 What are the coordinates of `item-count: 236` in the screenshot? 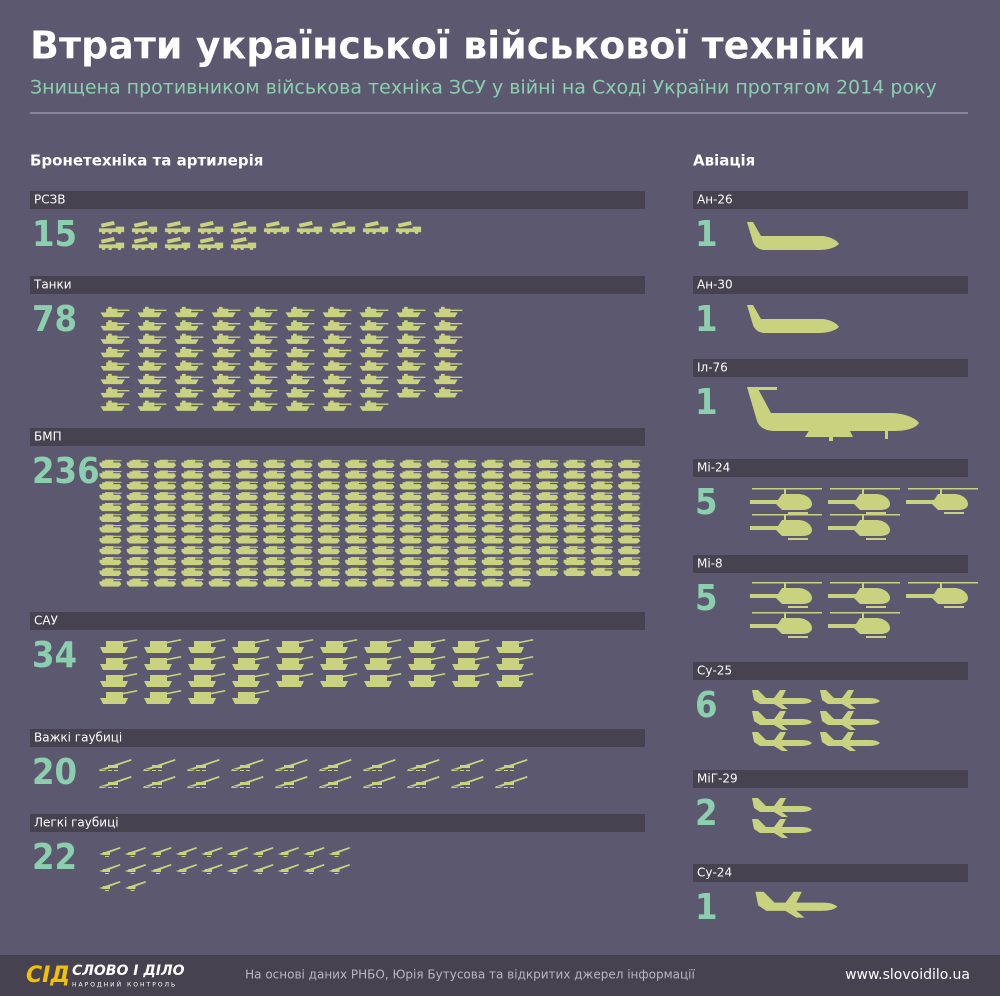 It's located at (66, 471).